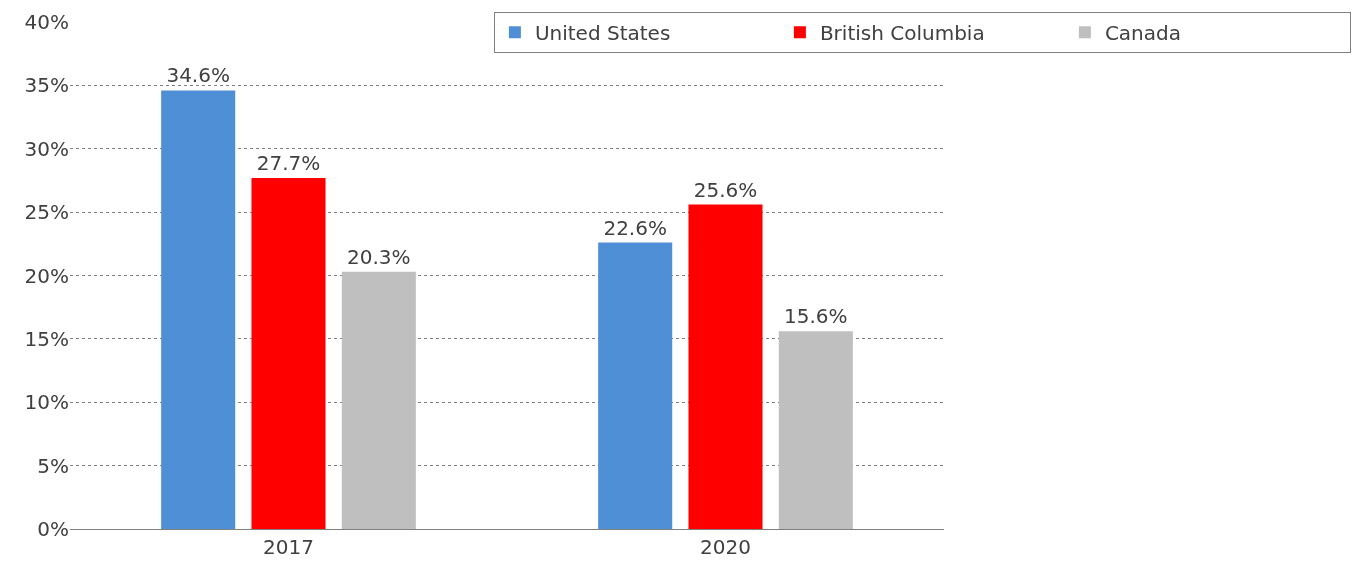 The image size is (1361, 579). What do you see at coordinates (46, 212) in the screenshot?
I see `y-tick-label: 25%` at bounding box center [46, 212].